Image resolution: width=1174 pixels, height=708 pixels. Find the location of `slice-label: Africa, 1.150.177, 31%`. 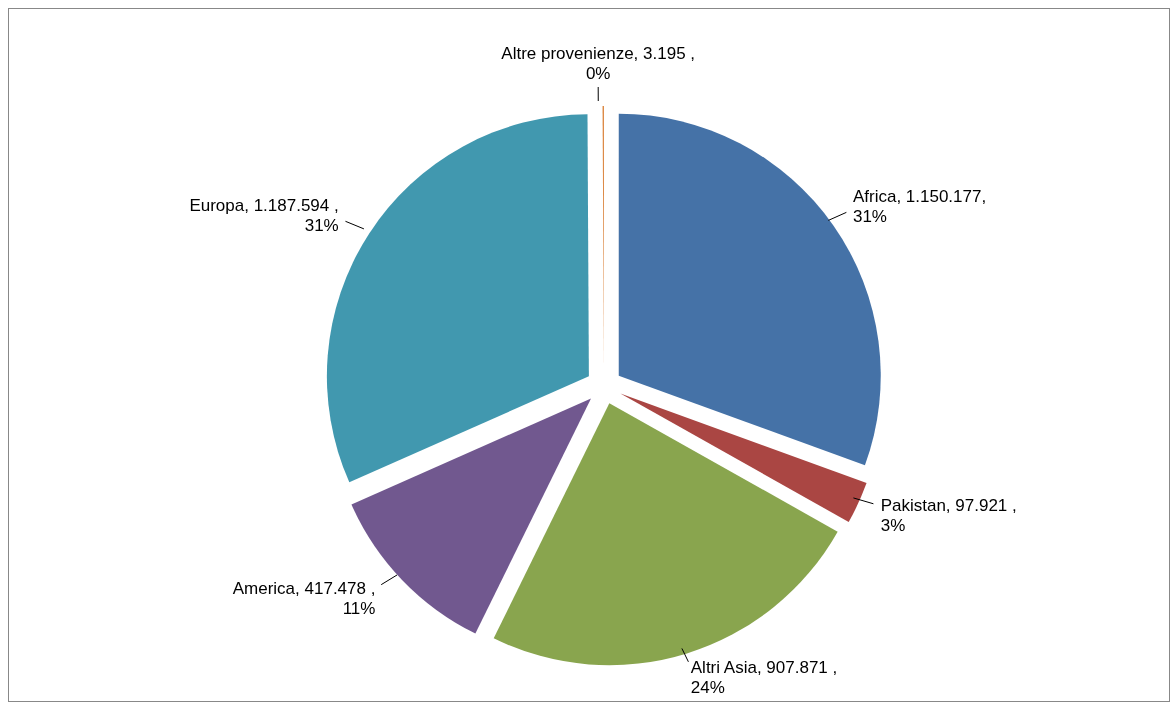

slice-label: Africa, 1.150.177, 31% is located at coordinates (919, 206).